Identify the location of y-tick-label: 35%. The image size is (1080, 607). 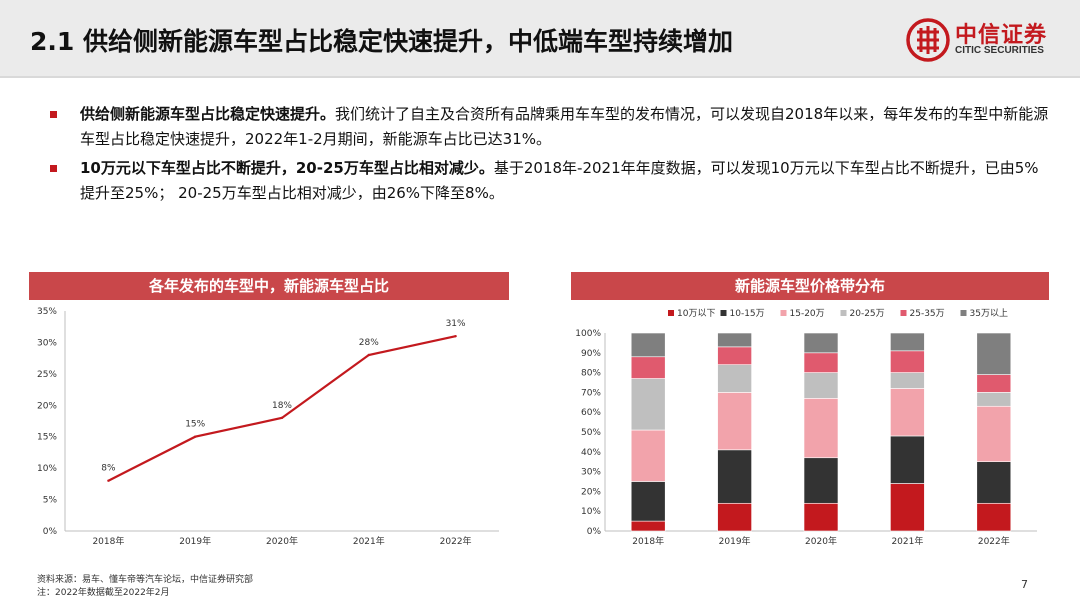
(47, 312).